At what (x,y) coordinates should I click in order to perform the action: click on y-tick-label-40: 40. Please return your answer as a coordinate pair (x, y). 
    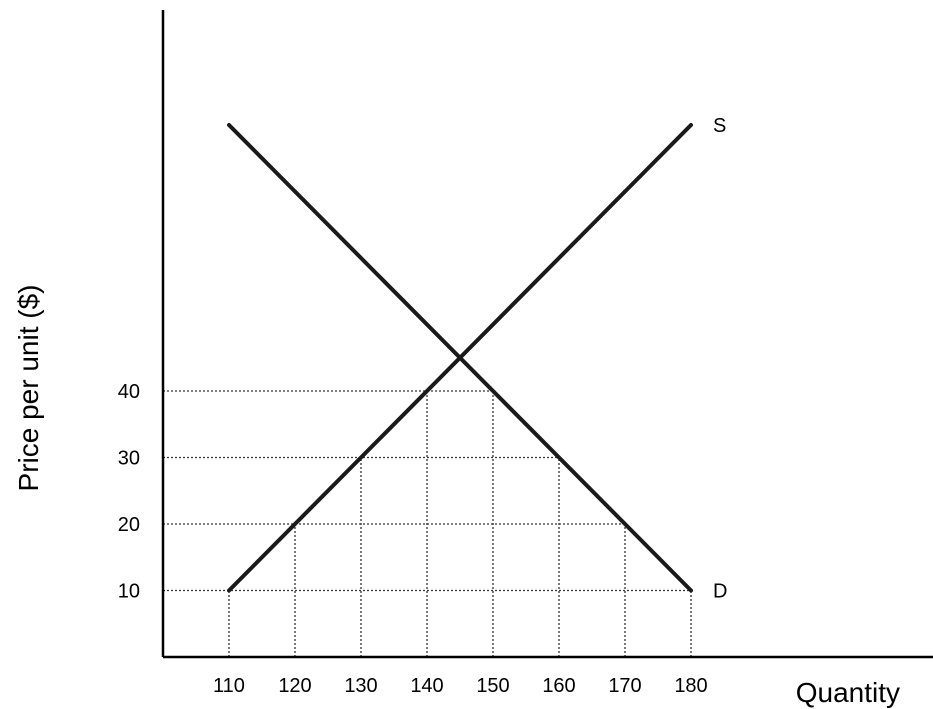
    Looking at the image, I should click on (129, 392).